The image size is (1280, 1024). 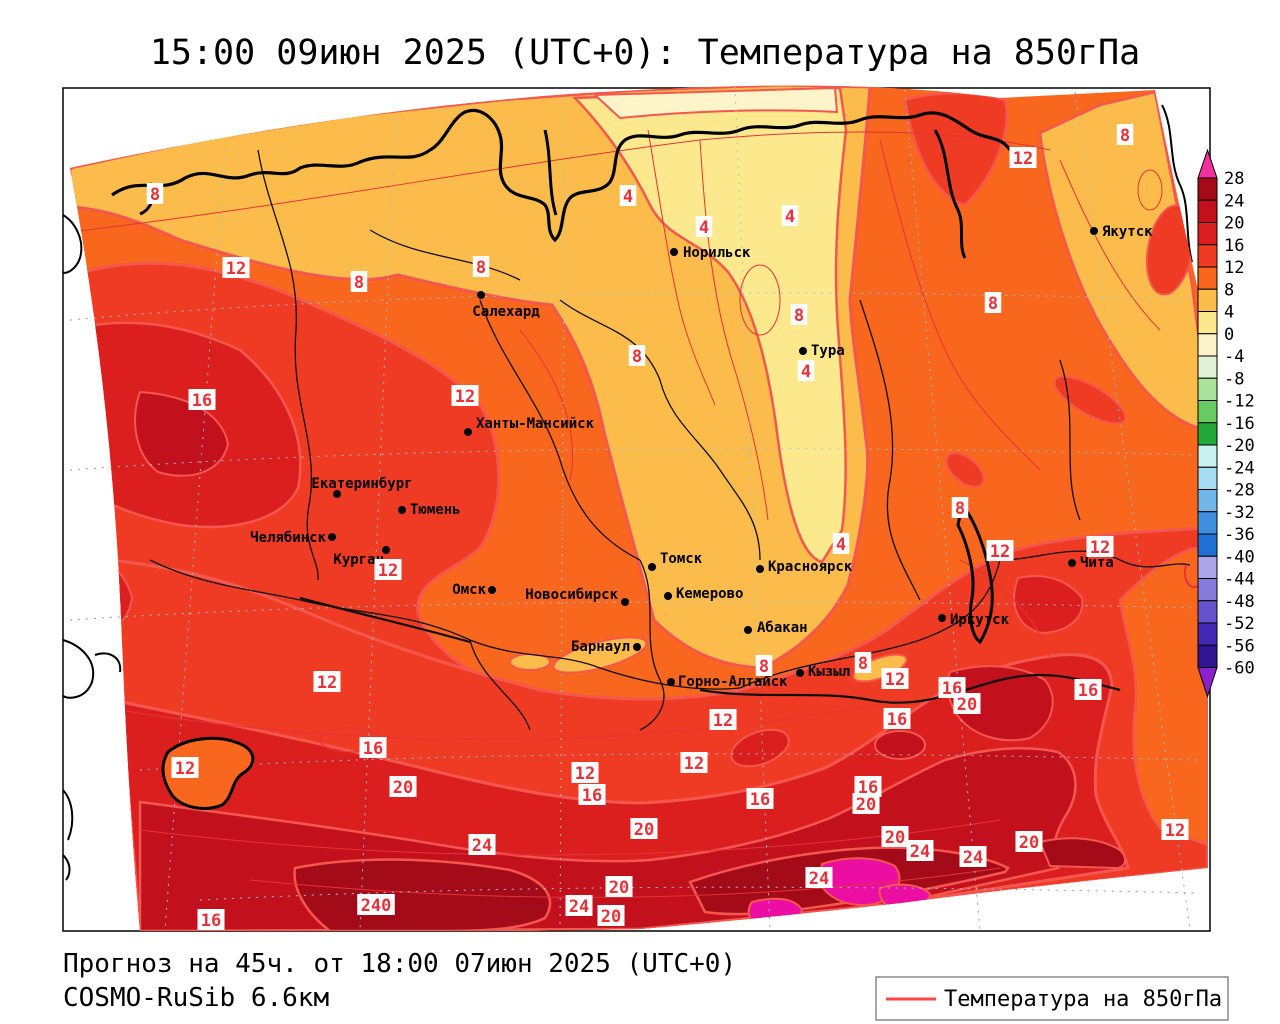 I want to click on city-label: Иркутск, so click(x=980, y=620).